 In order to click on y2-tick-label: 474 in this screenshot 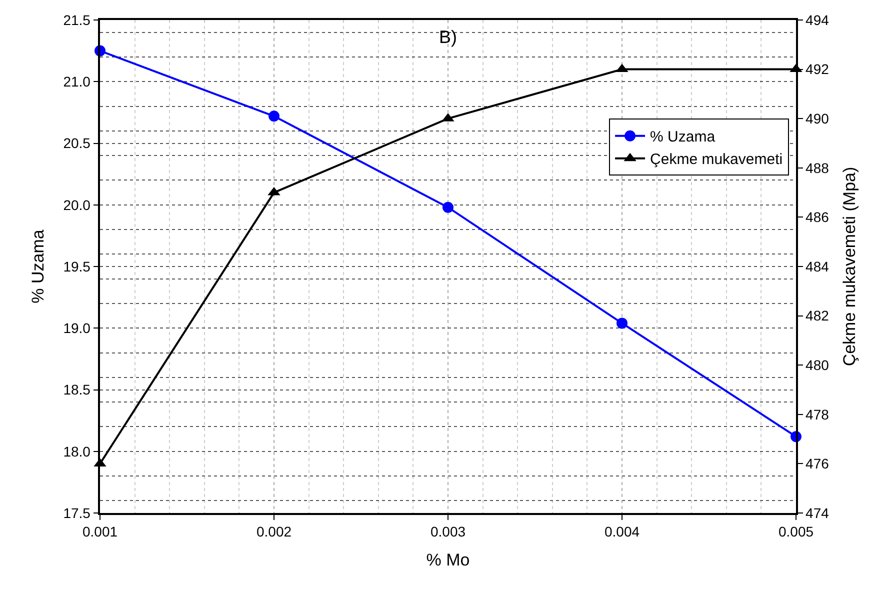, I will do `click(818, 512)`.